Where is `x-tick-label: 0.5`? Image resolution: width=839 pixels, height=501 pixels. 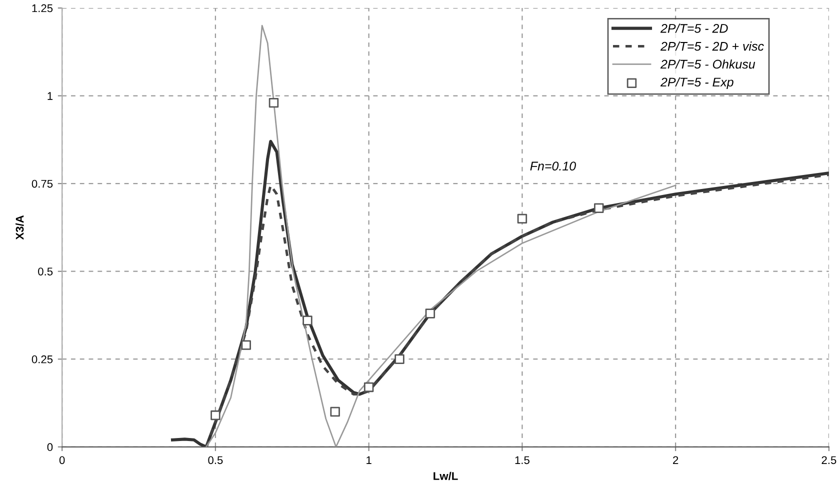 x-tick-label: 0.5 is located at coordinates (215, 460).